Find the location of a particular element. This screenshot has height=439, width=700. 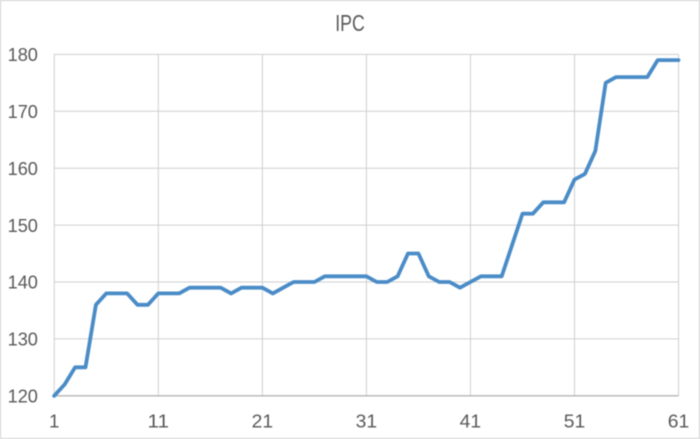

svg-text: 140 is located at coordinates (23, 282).